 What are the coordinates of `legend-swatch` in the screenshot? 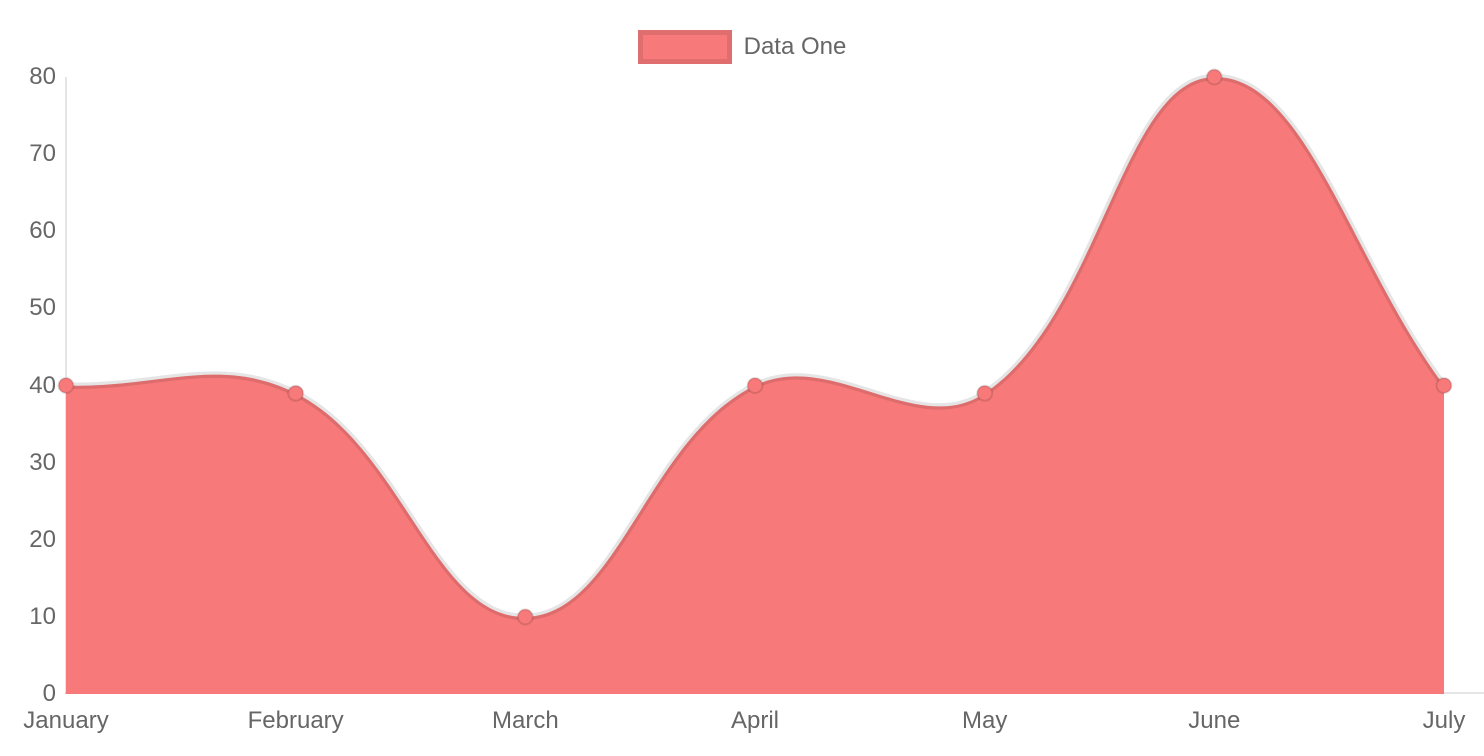 It's located at (684, 47).